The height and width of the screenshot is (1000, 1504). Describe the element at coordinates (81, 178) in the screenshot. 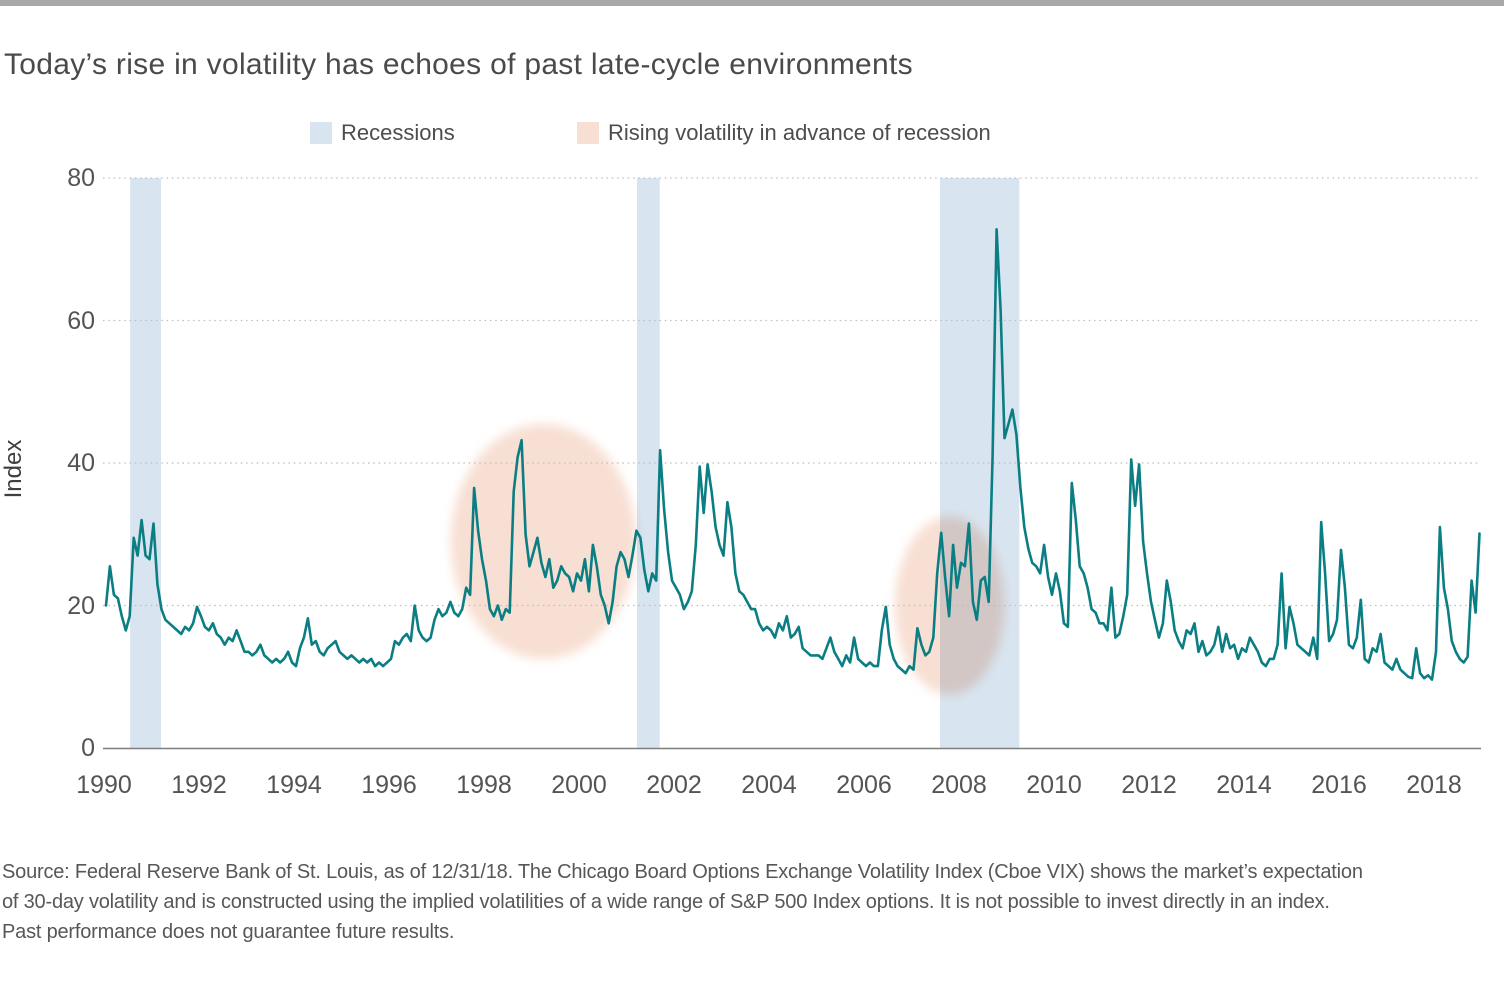

I see `y-tick-label: 80` at that location.